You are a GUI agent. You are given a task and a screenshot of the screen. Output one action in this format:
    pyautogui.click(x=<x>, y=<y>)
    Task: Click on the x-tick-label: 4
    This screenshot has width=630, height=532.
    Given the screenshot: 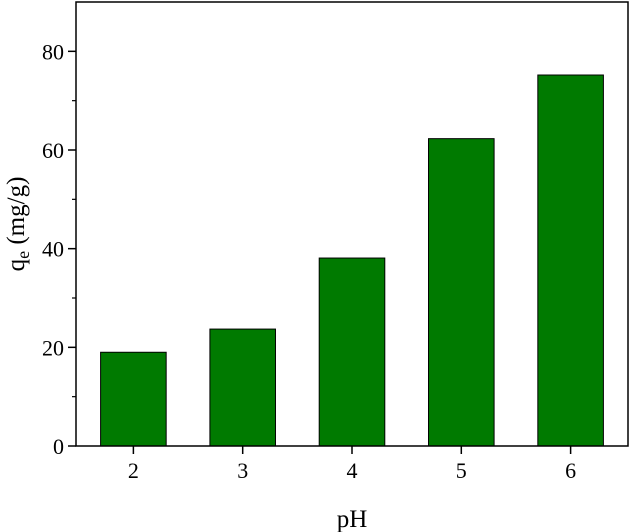 What is the action you would take?
    pyautogui.click(x=352, y=470)
    